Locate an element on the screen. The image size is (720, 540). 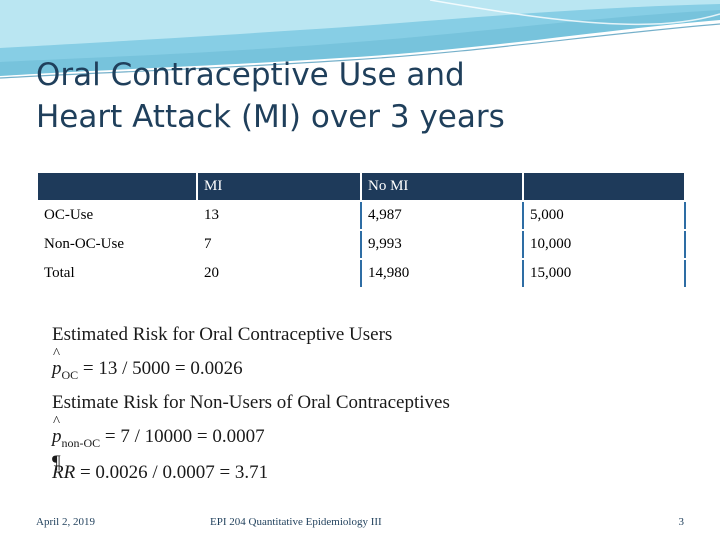
table-header-row: MI No MI is located at coordinates (361, 186).